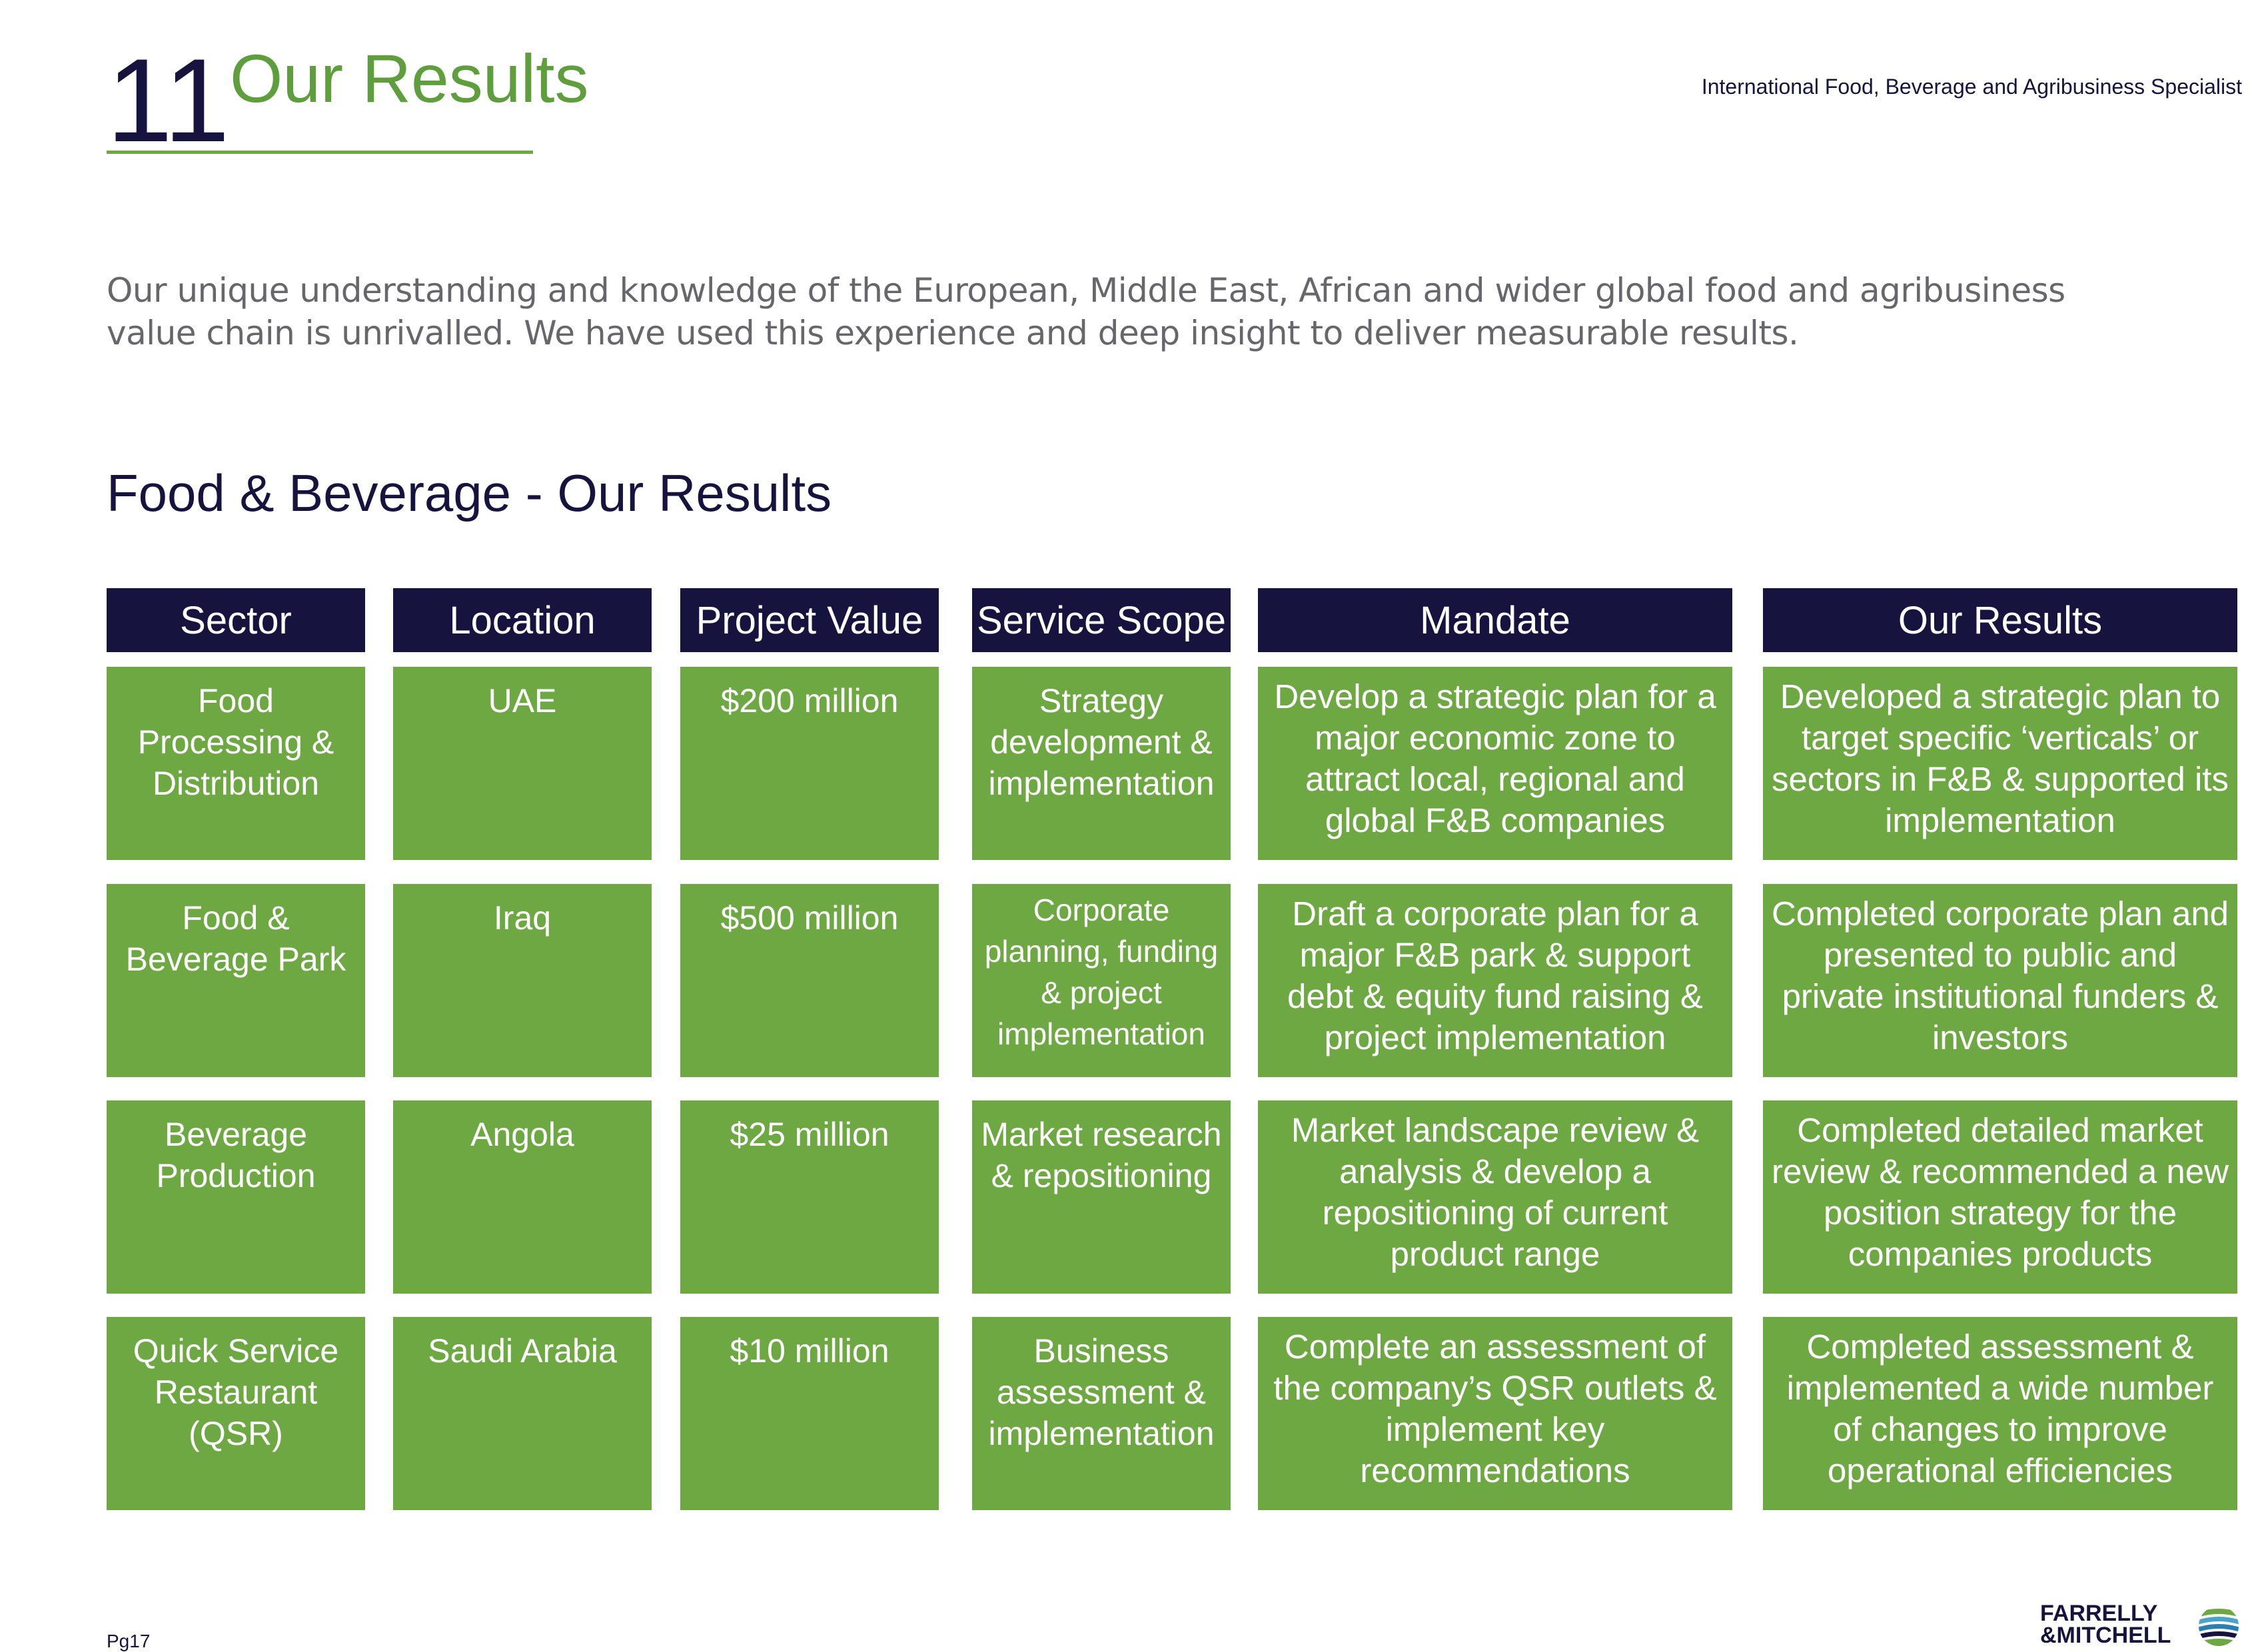 The image size is (2254, 1652). Describe the element at coordinates (470, 493) in the screenshot. I see `section-subheading: Food & Beverage - Our Results` at that location.